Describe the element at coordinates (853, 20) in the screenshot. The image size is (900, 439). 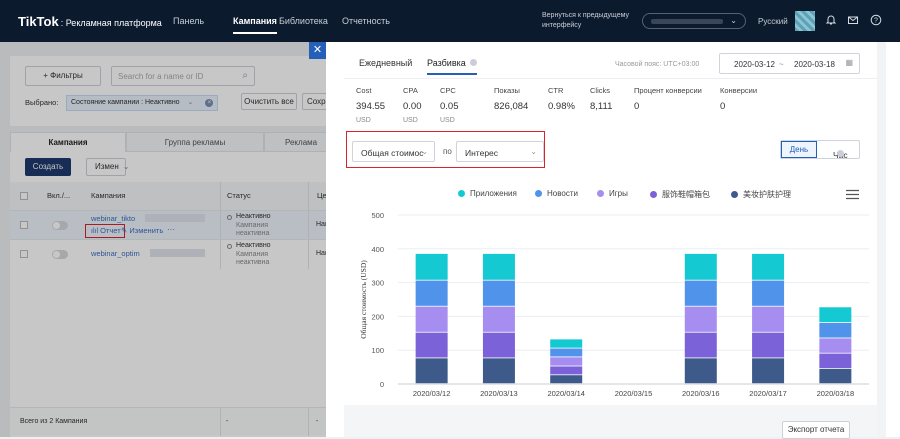
I see `mail-icon` at that location.